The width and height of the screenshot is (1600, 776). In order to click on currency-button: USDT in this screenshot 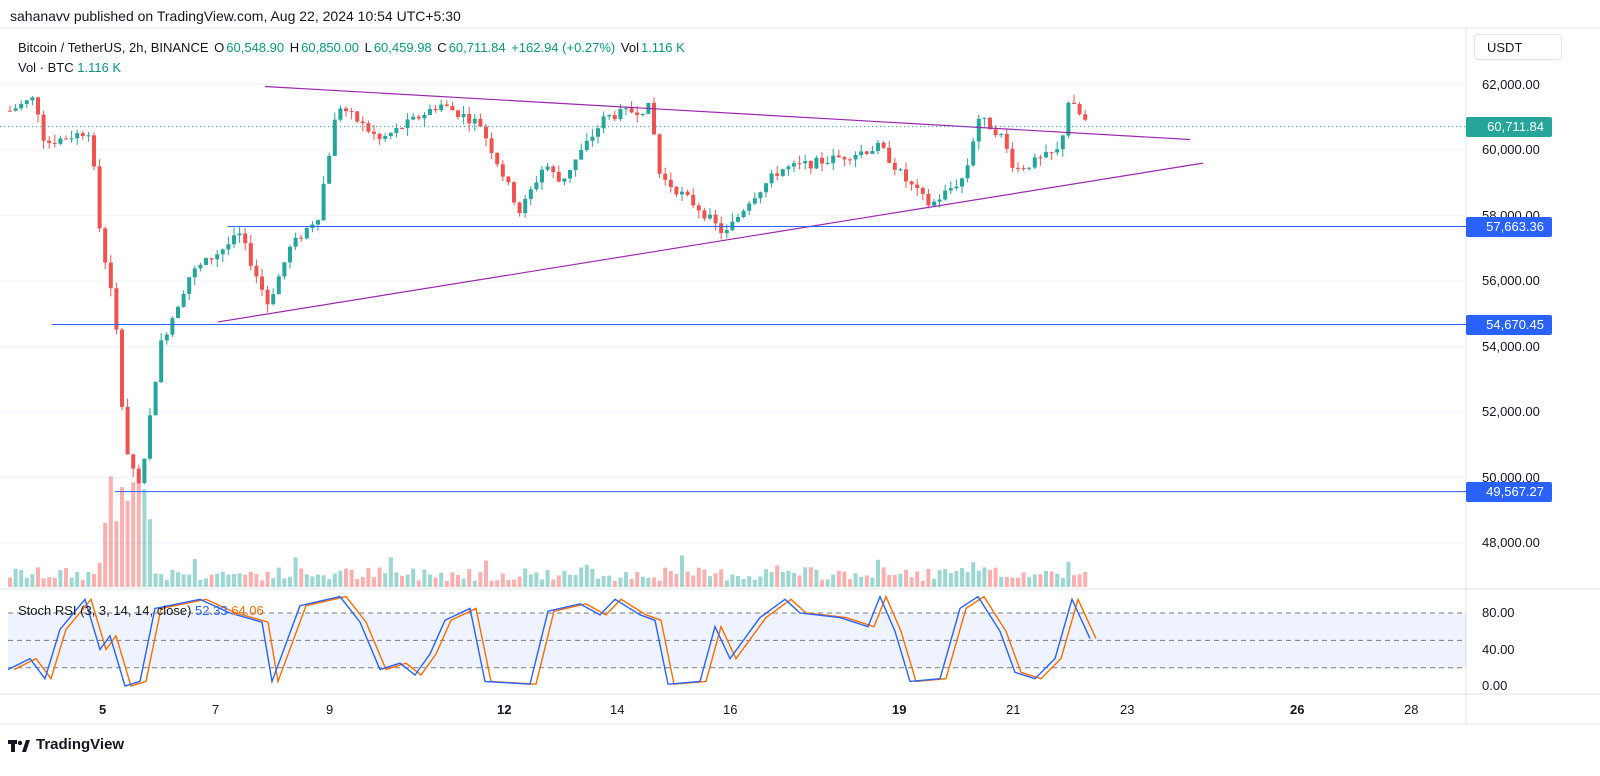, I will do `click(1518, 47)`.